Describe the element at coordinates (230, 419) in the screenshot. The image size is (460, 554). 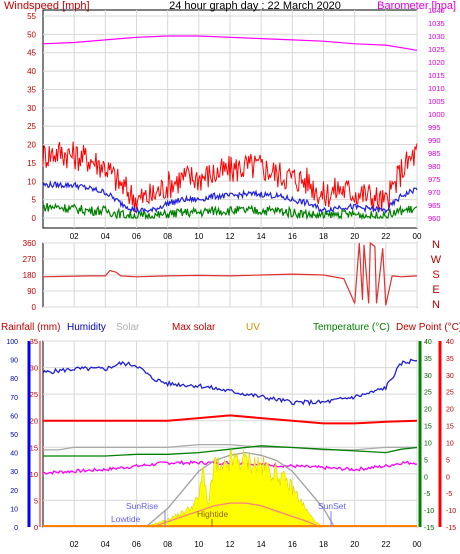
I see `rain-series` at that location.